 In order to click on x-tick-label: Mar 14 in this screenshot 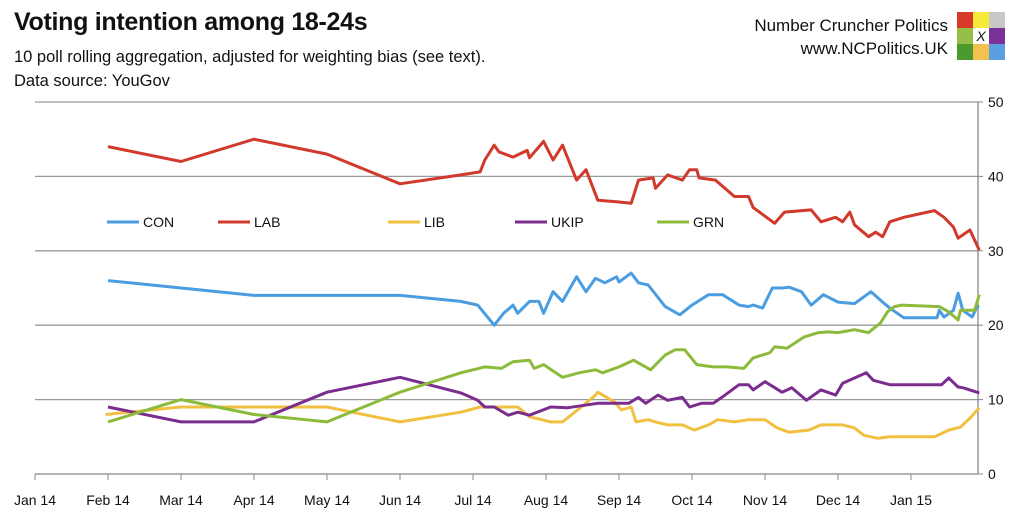, I will do `click(181, 500)`.